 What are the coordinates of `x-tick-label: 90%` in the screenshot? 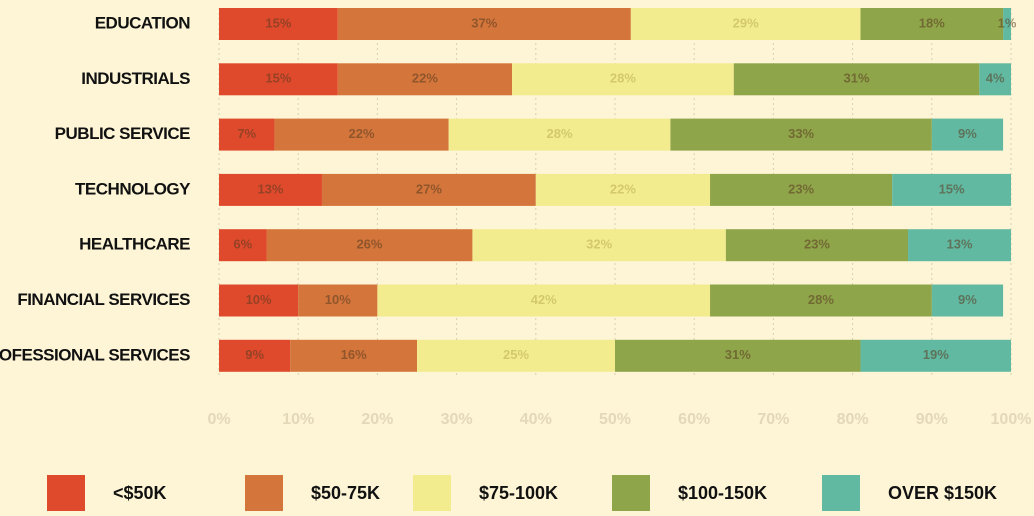 It's located at (932, 419).